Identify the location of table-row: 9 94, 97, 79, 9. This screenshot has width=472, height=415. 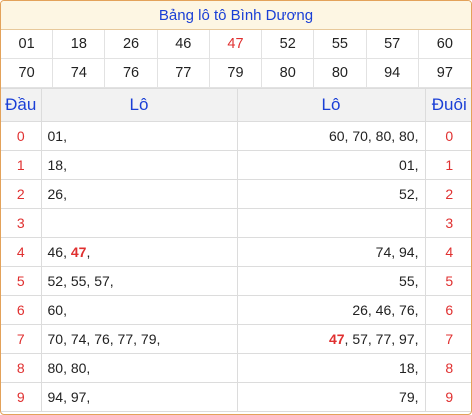
(236, 397).